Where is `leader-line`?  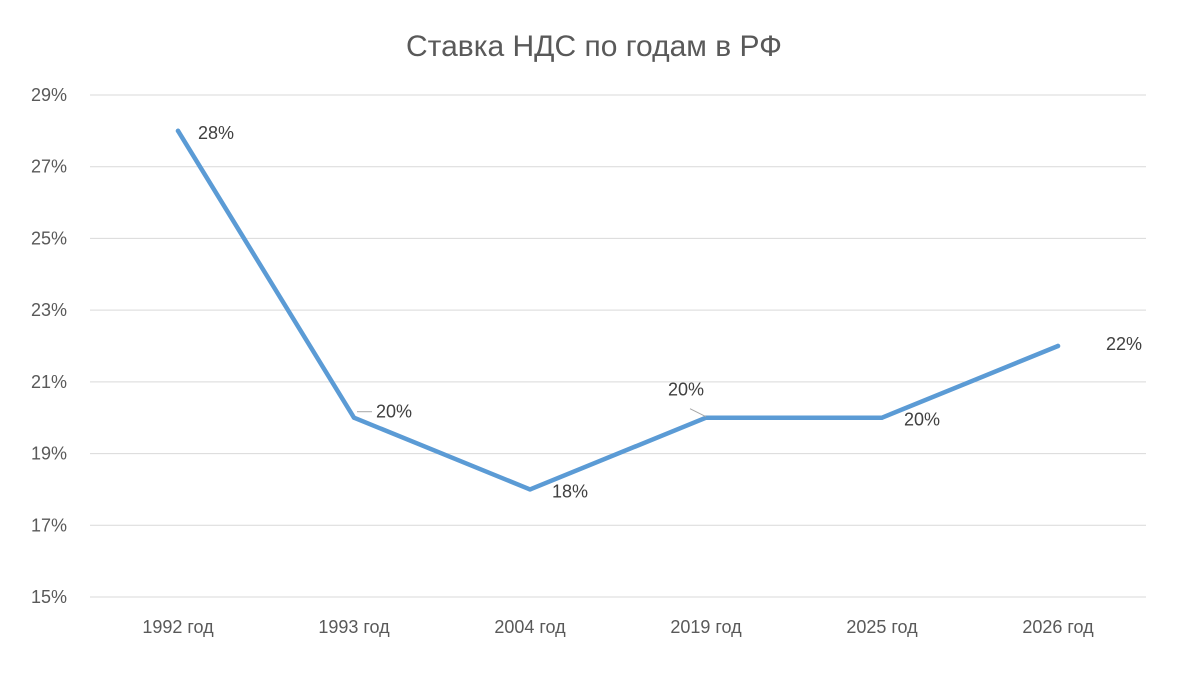 leader-line is located at coordinates (698, 413).